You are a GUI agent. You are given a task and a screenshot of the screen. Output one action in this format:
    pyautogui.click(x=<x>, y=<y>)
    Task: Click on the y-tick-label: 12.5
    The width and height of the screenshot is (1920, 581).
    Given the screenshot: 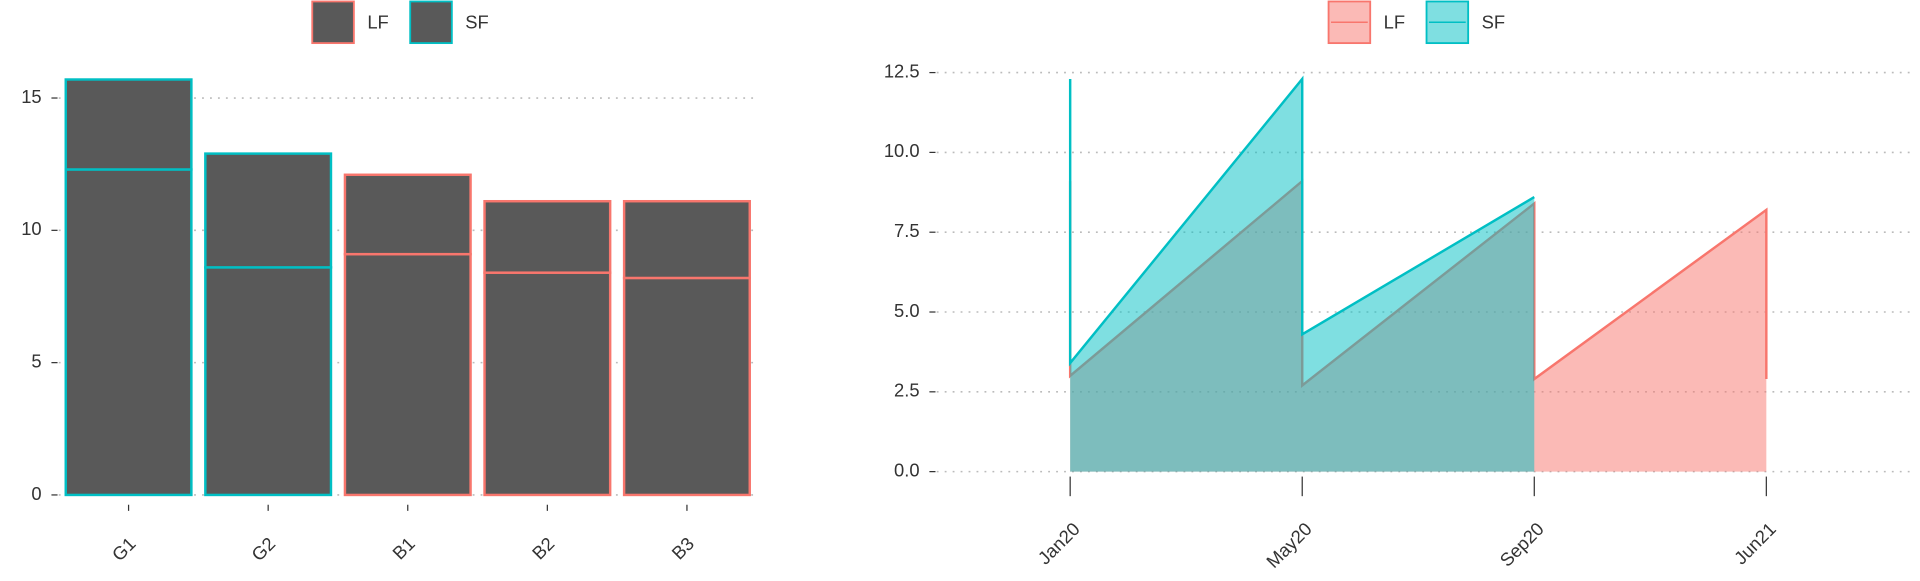 What is the action you would take?
    pyautogui.click(x=902, y=70)
    